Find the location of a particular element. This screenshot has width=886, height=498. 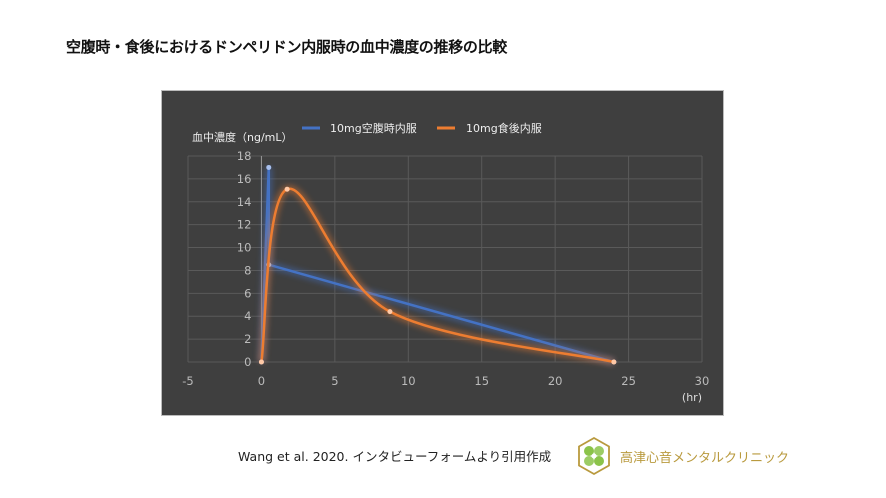

x-tick-label: 30 is located at coordinates (702, 381).